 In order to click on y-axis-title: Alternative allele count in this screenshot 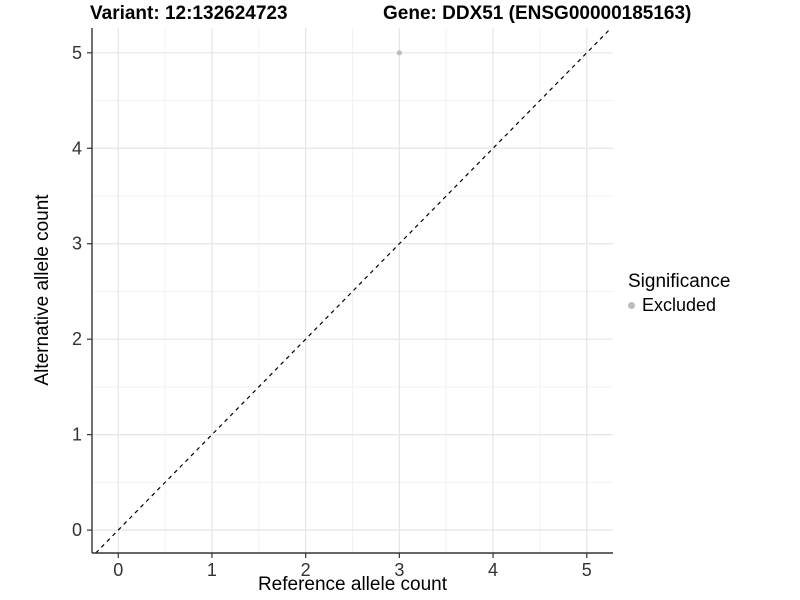, I will do `click(42, 290)`.